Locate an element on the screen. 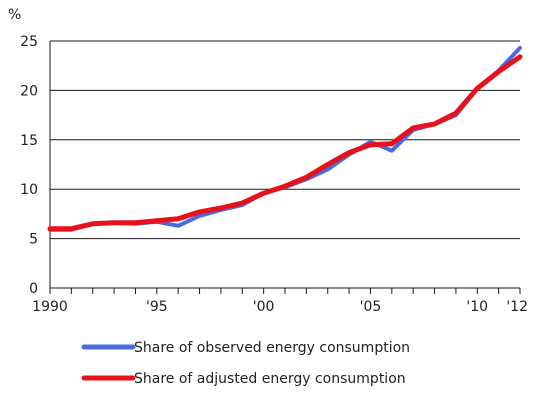  x-tick-label: '05 is located at coordinates (371, 307).